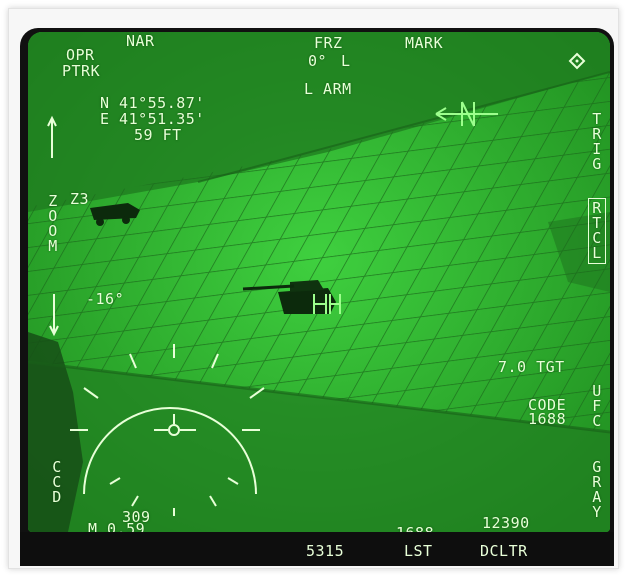 The image size is (625, 575). What do you see at coordinates (597, 489) in the screenshot?
I see `gray-button: GRAY` at bounding box center [597, 489].